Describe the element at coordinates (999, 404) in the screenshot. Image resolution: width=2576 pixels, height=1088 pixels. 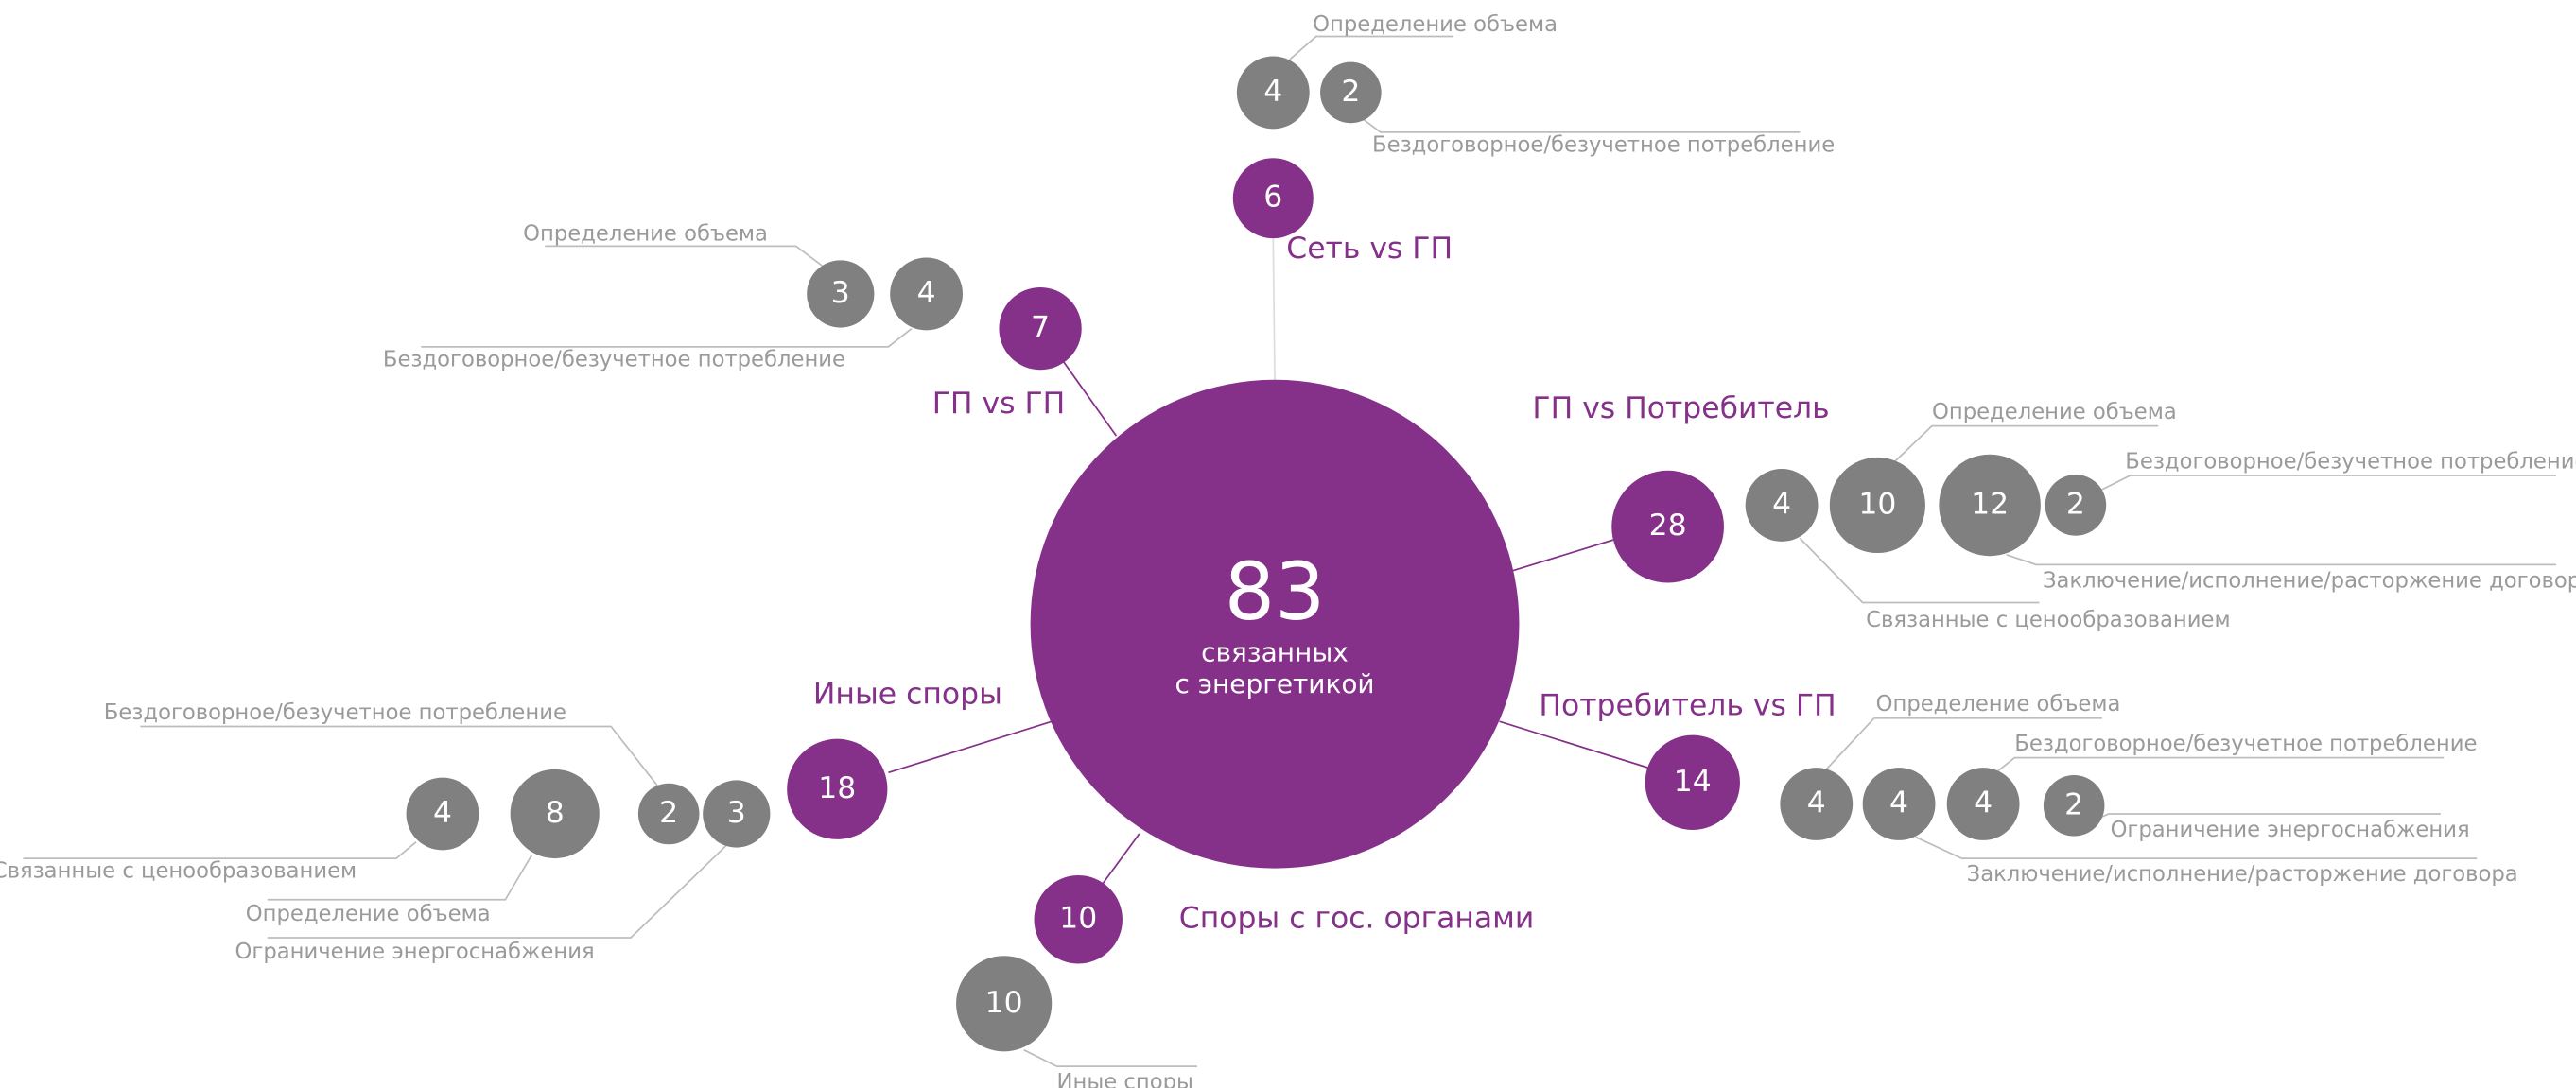
I see `branch-title: ГП vs ГП` at that location.